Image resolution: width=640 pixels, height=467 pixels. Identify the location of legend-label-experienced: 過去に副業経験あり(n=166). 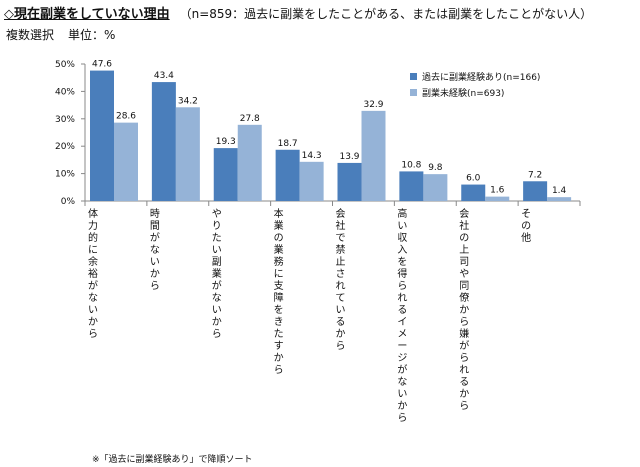
(481, 77).